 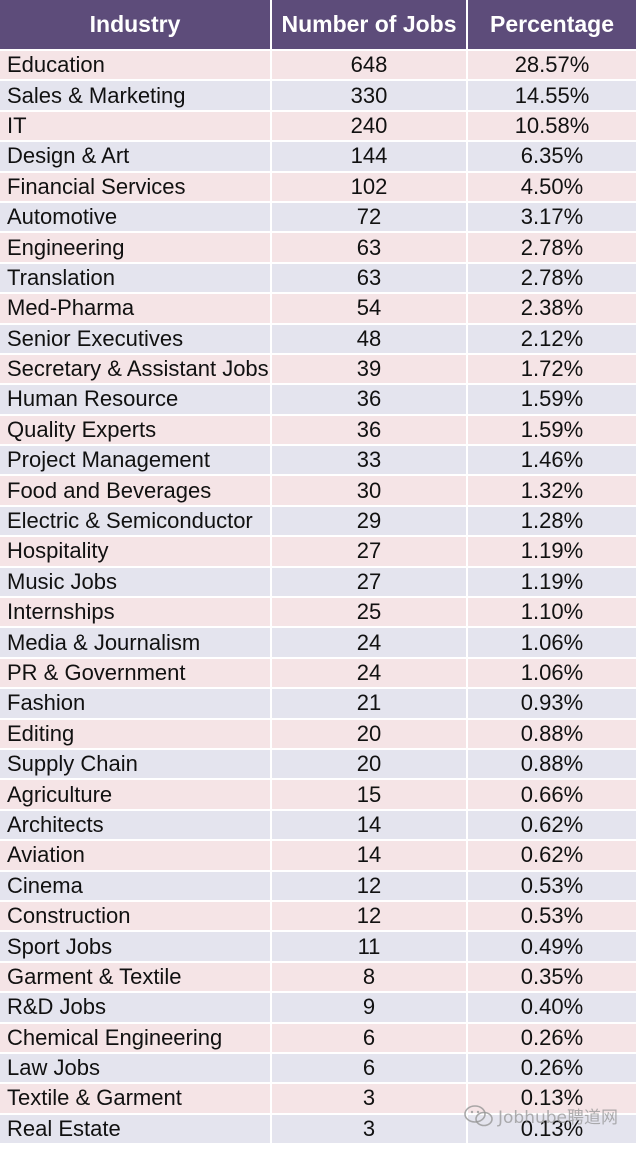 I want to click on cell-industry: Quality Experts, so click(x=136, y=431).